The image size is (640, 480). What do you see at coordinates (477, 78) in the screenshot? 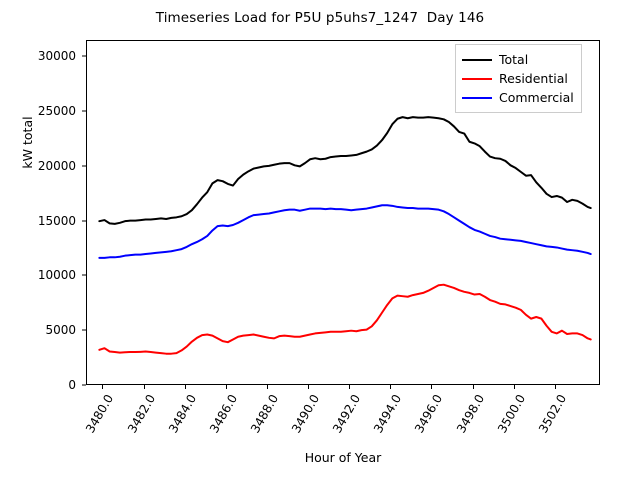
I see `legend-swatch-residential` at bounding box center [477, 78].